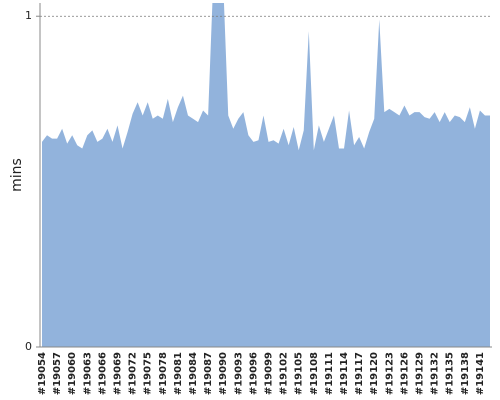  Describe the element at coordinates (42, 373) in the screenshot. I see `x-tick-label: #19054` at that location.